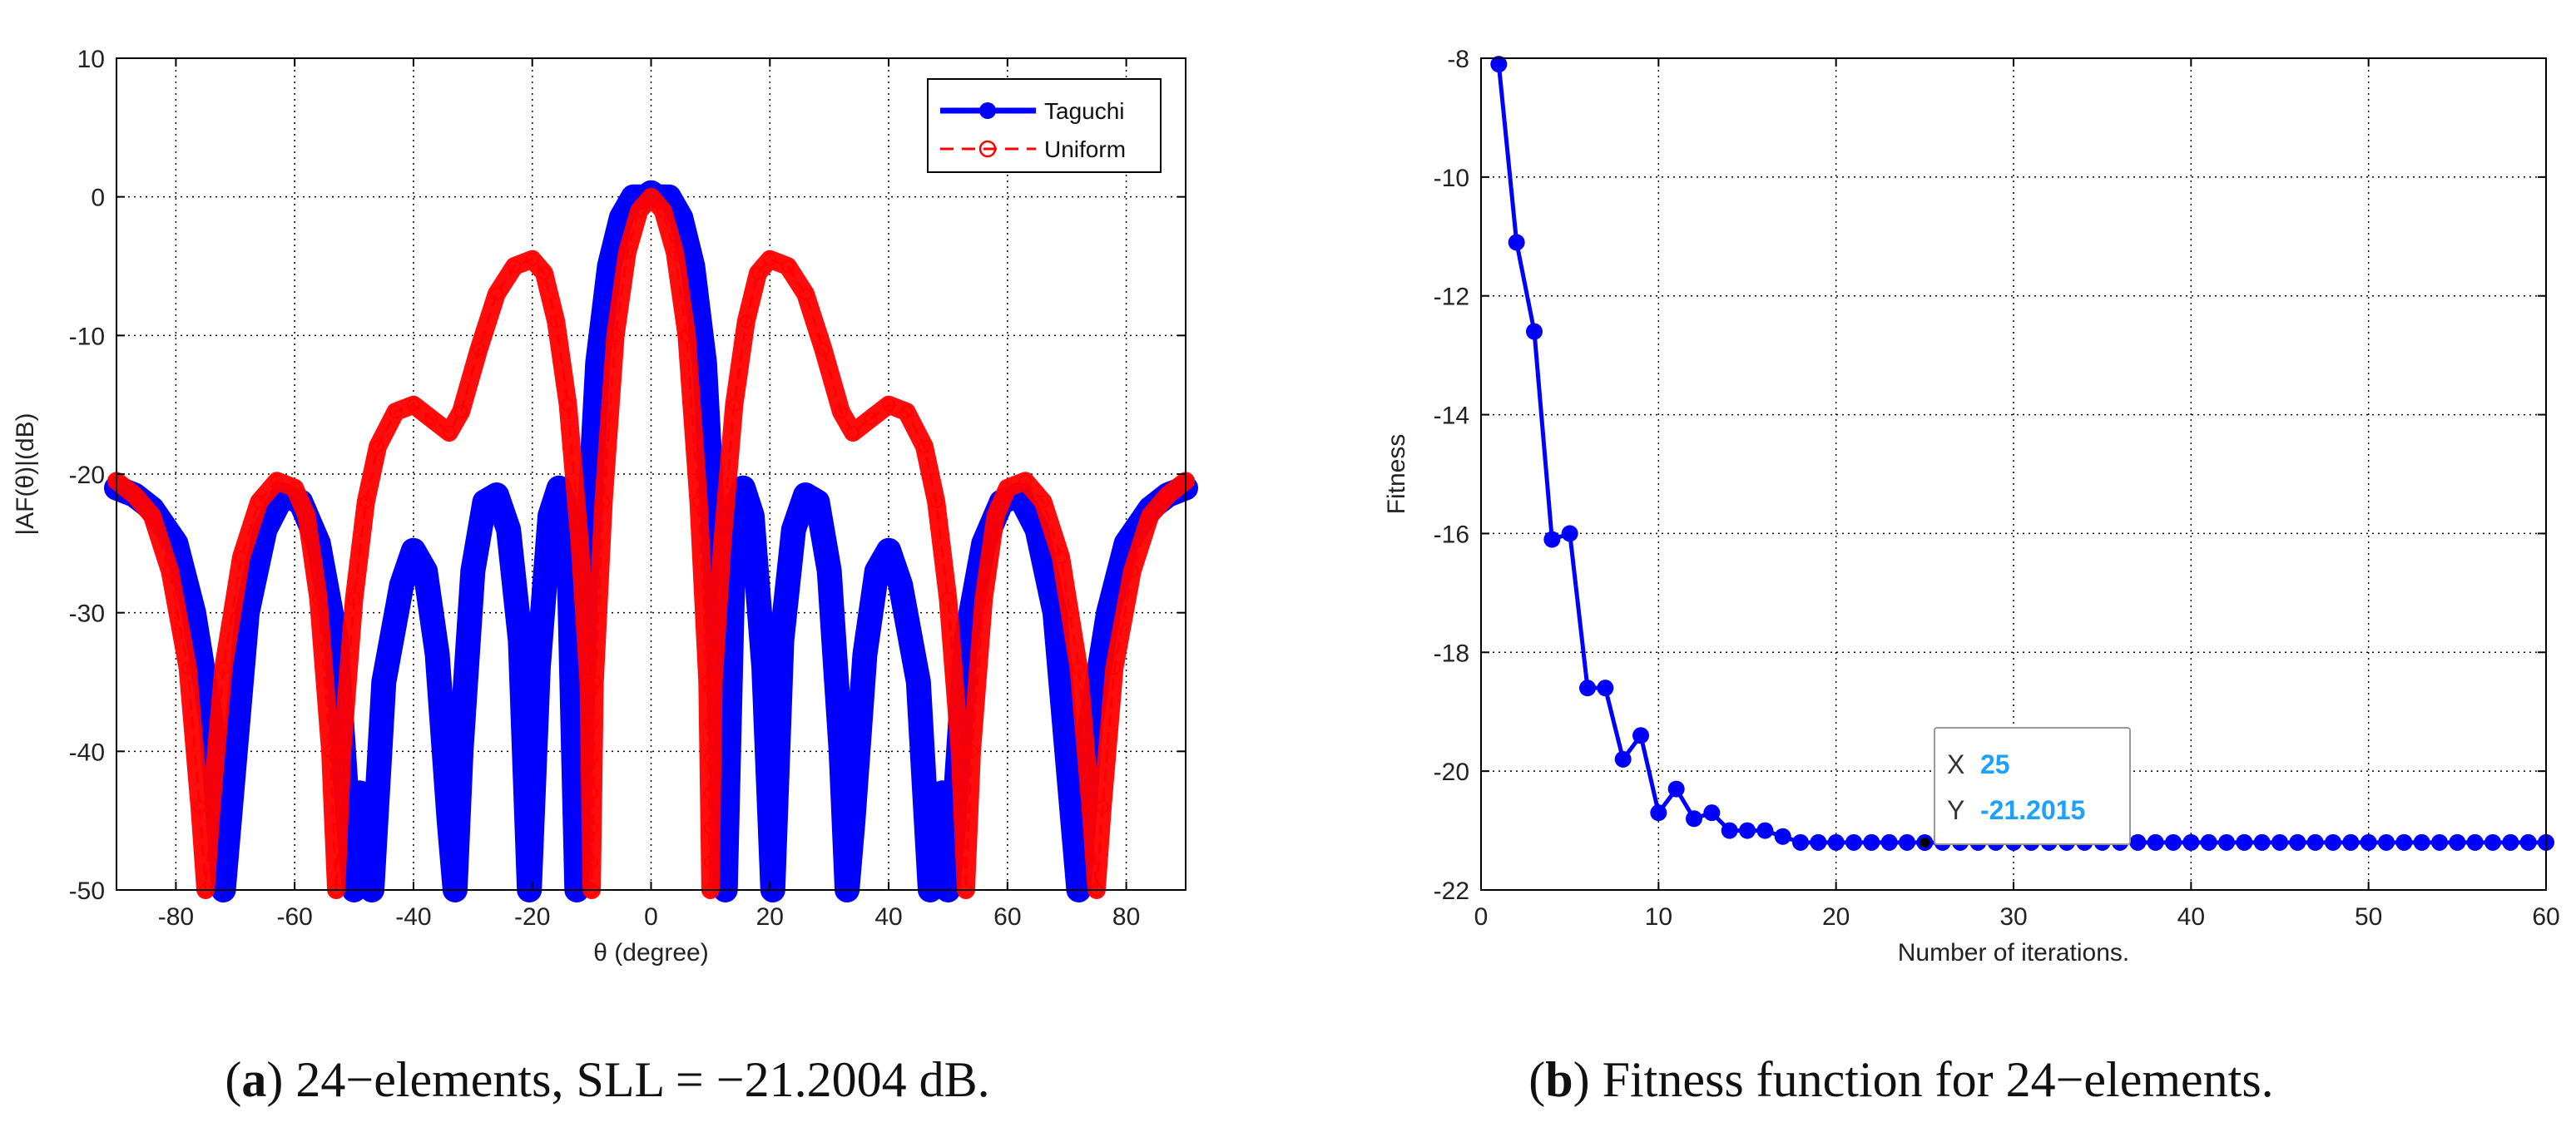 The height and width of the screenshot is (1137, 2576). I want to click on y-axis-label: |AF(θ)|(dB), so click(26, 474).